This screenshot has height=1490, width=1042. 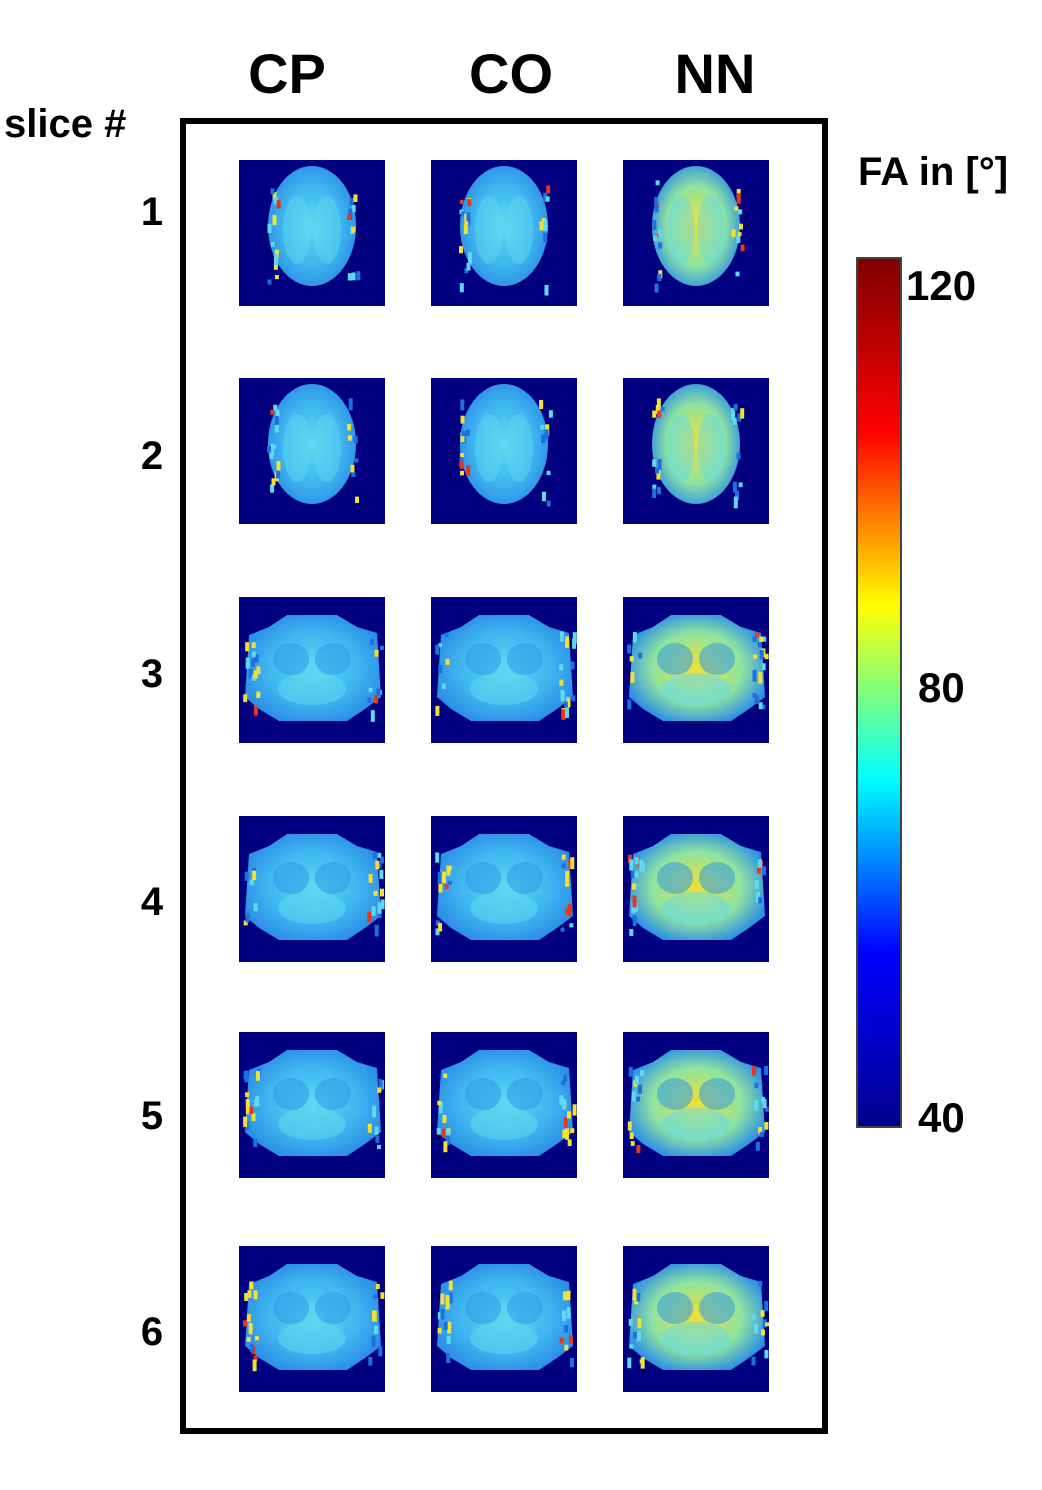 I want to click on colorbar-tick-120: 120, so click(x=941, y=285).